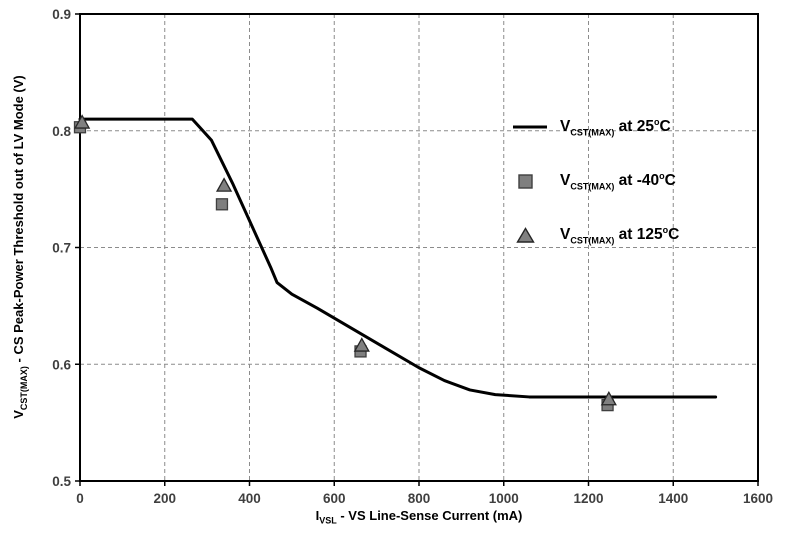  What do you see at coordinates (19, 414) in the screenshot?
I see `y-axis-title-prefix: V` at bounding box center [19, 414].